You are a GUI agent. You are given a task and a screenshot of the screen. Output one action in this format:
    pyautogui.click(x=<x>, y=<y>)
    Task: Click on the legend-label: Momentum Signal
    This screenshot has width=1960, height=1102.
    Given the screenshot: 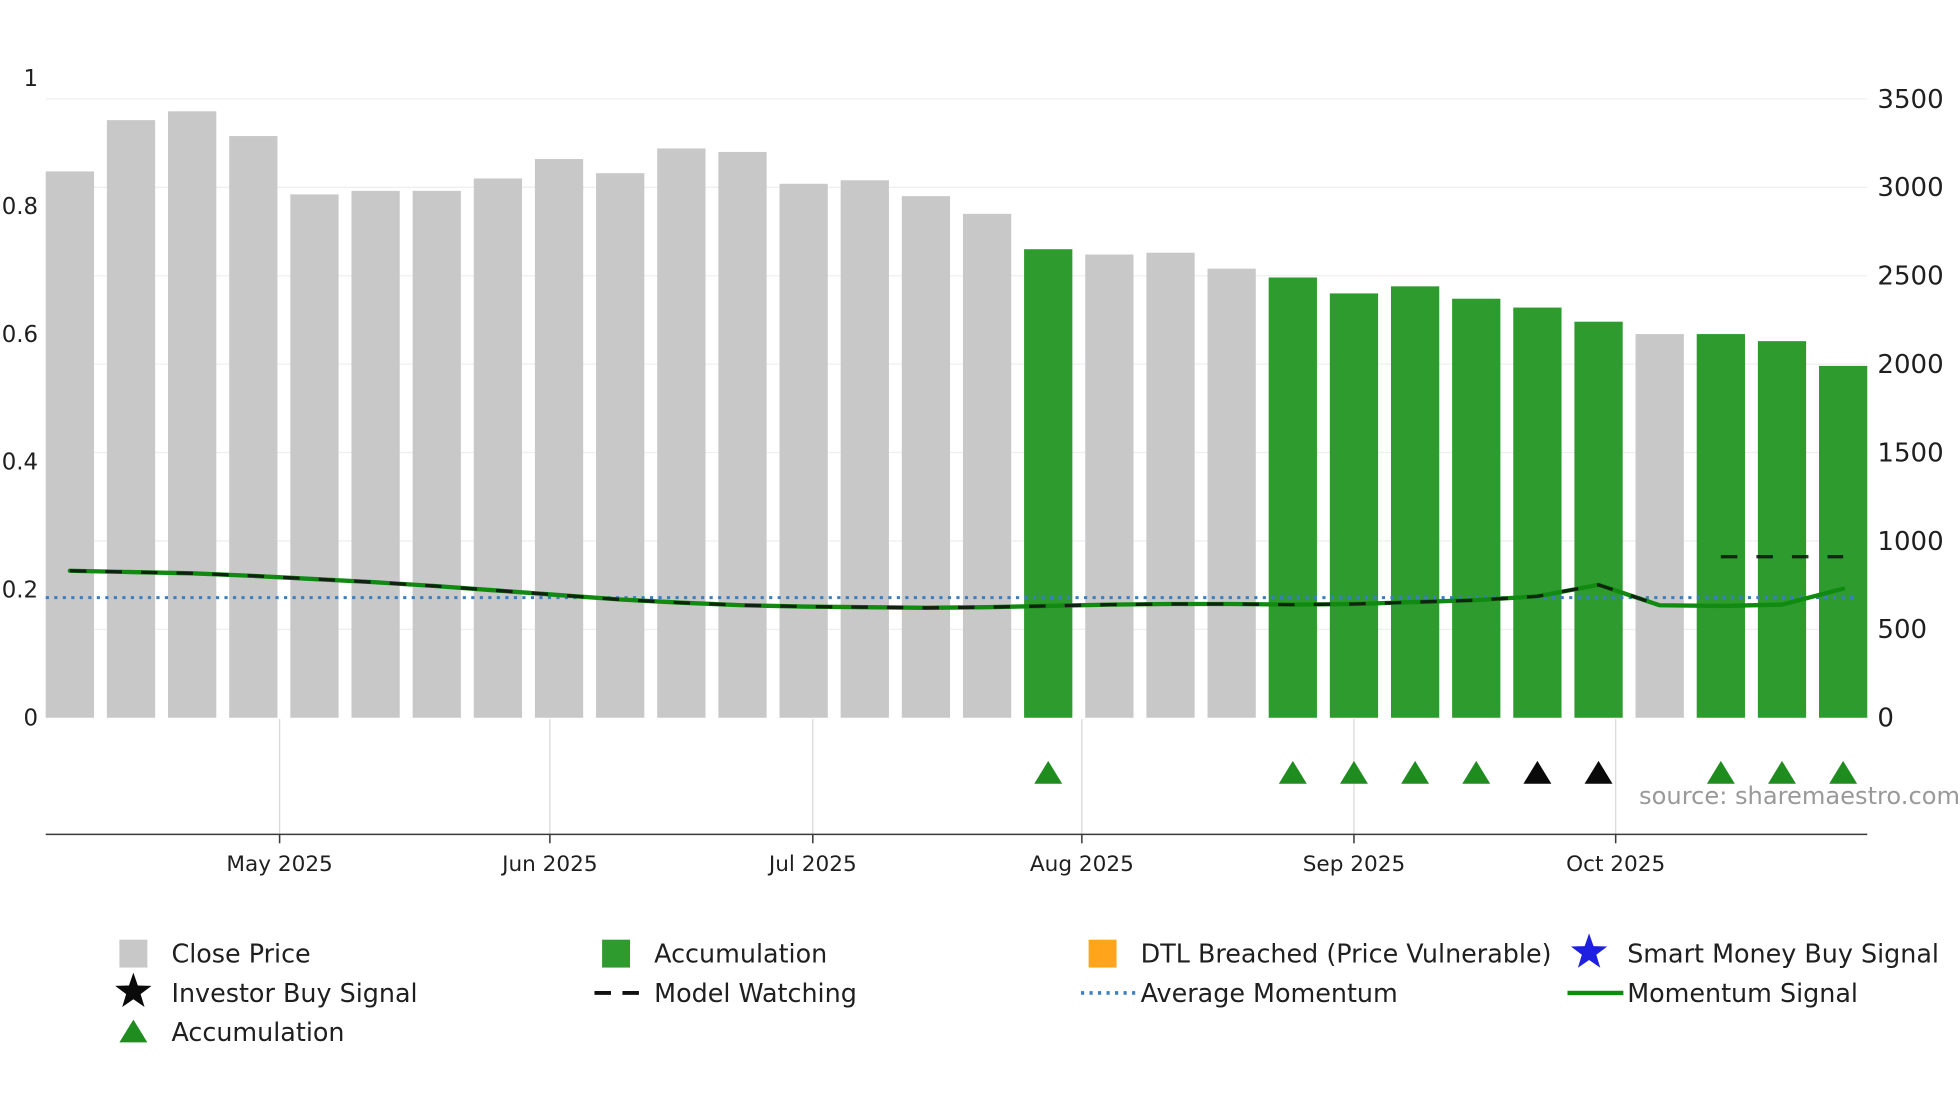 What is the action you would take?
    pyautogui.click(x=1742, y=993)
    